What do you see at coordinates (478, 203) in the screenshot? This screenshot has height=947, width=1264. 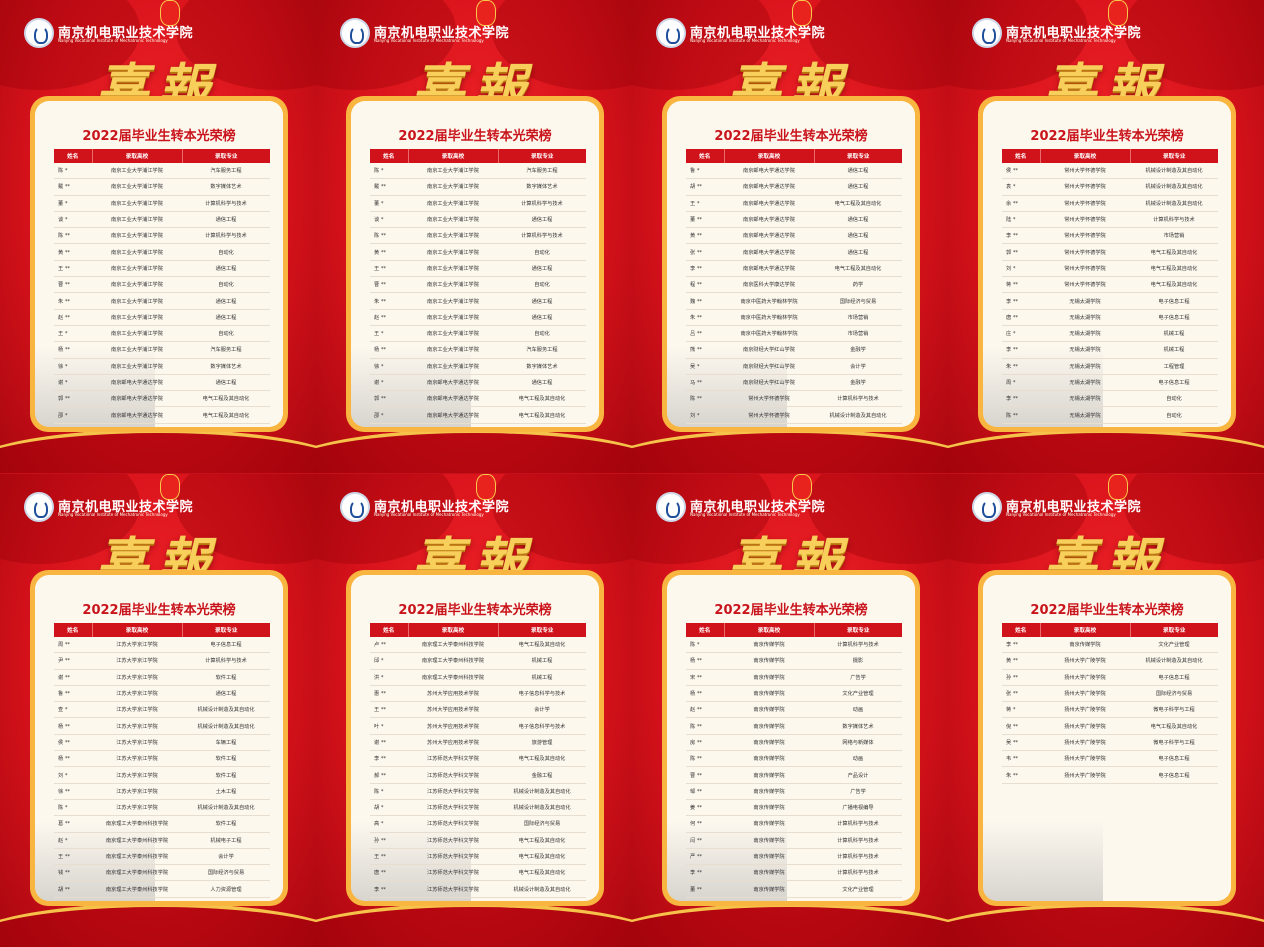 I see `table-row: 董 * 南京工业大学浦江学院 计算机科学与技术` at bounding box center [478, 203].